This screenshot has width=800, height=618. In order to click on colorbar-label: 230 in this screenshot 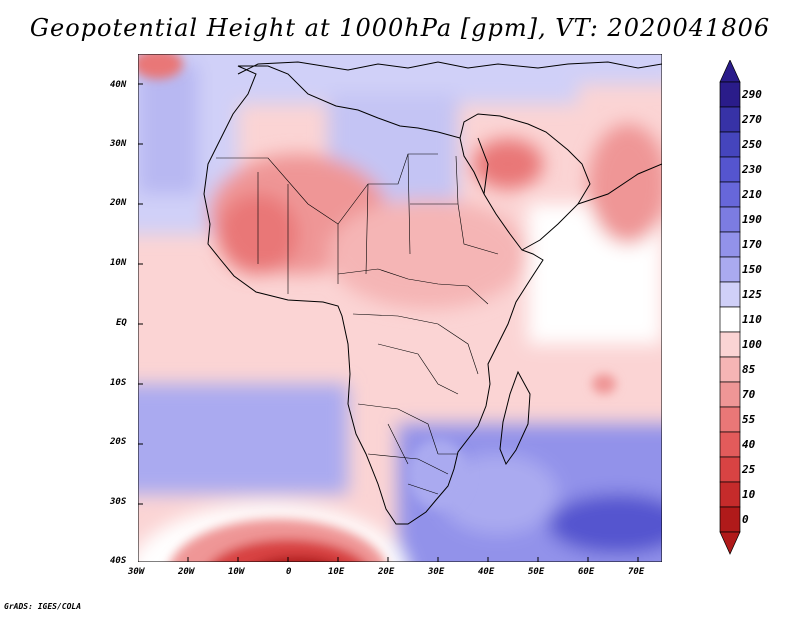, I will do `click(752, 169)`.